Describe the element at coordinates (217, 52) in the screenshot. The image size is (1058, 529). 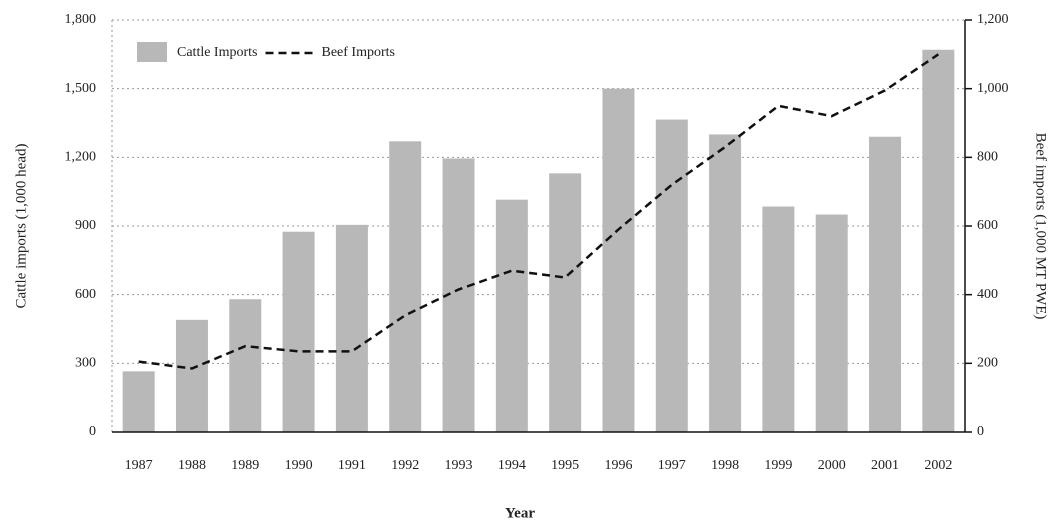
I see `legend-label: Cattle Imports` at that location.